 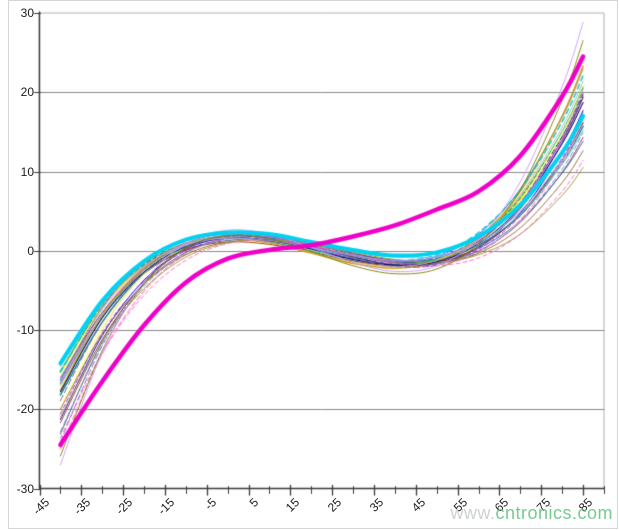 I want to click on y-tick-label: 20, so click(x=27, y=92).